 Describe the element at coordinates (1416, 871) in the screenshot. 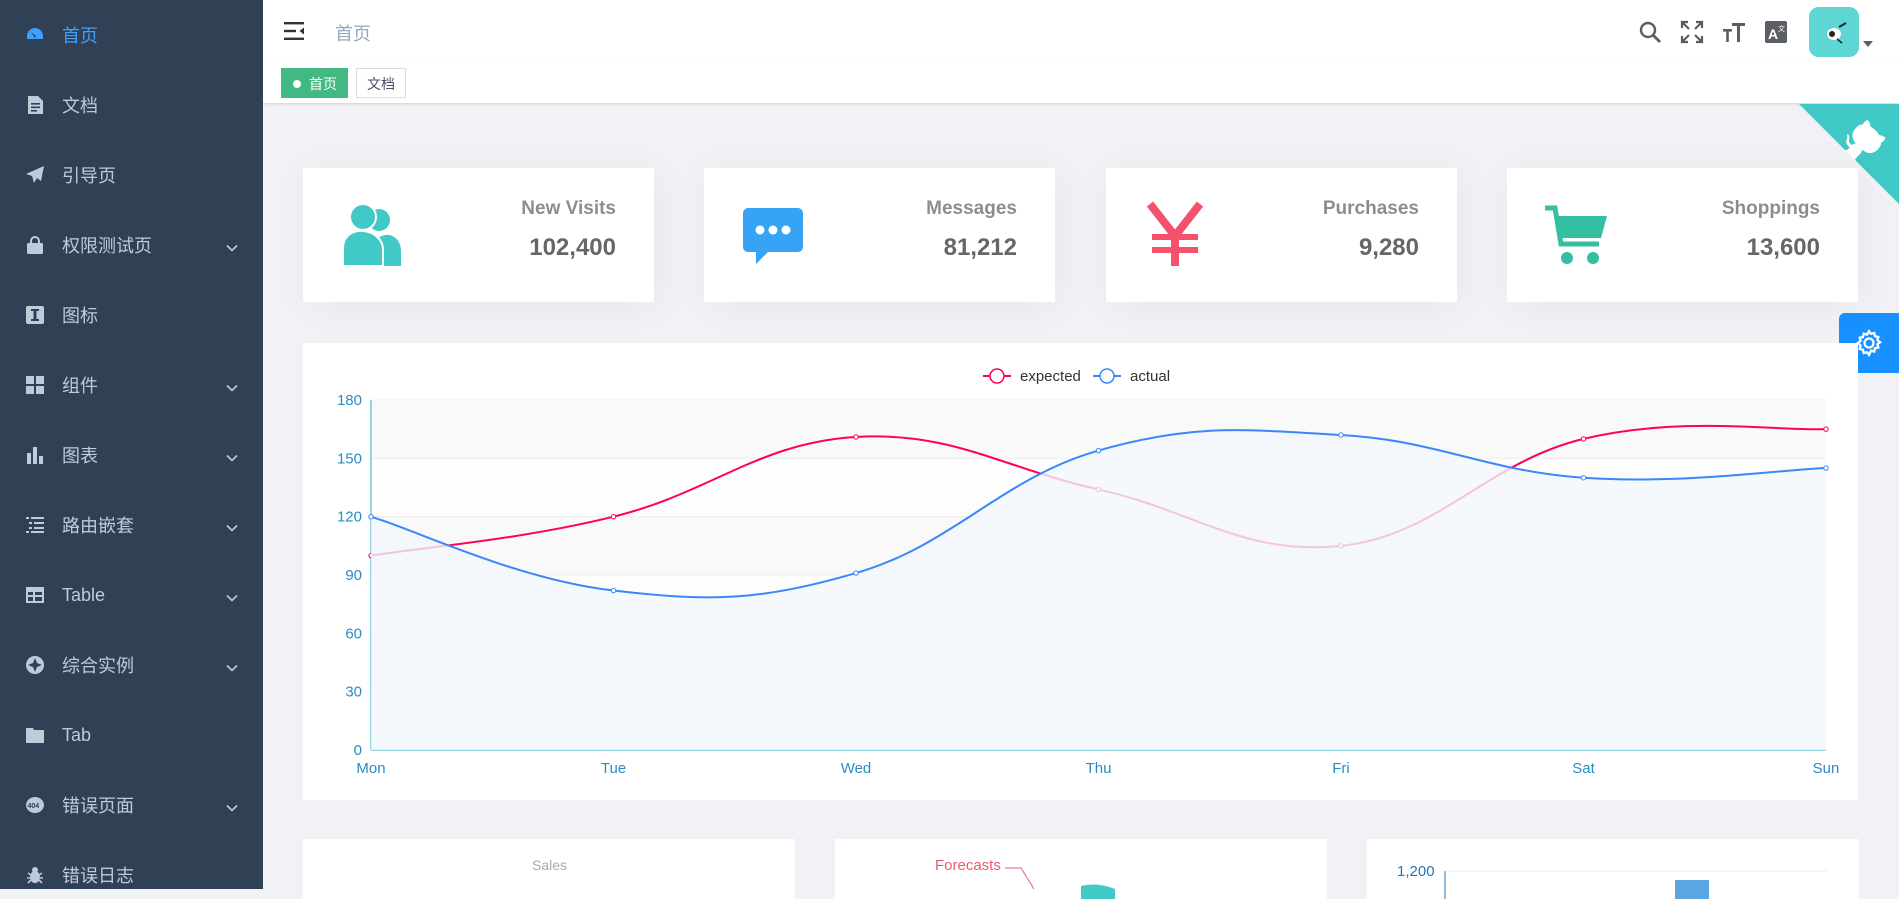

I see `bar-chart-ytick: 1,200` at that location.